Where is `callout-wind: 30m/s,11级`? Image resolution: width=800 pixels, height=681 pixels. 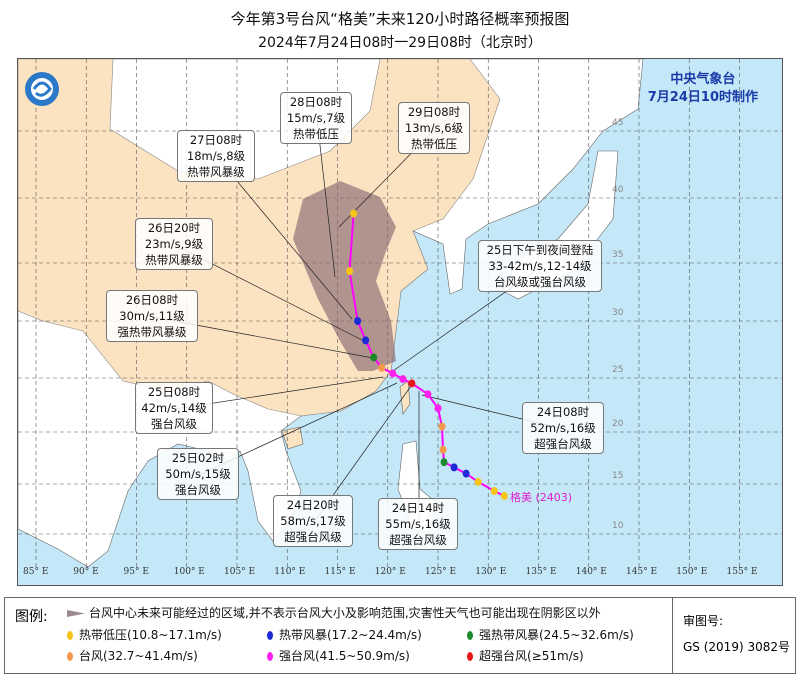 callout-wind: 30m/s,11级 is located at coordinates (152, 316).